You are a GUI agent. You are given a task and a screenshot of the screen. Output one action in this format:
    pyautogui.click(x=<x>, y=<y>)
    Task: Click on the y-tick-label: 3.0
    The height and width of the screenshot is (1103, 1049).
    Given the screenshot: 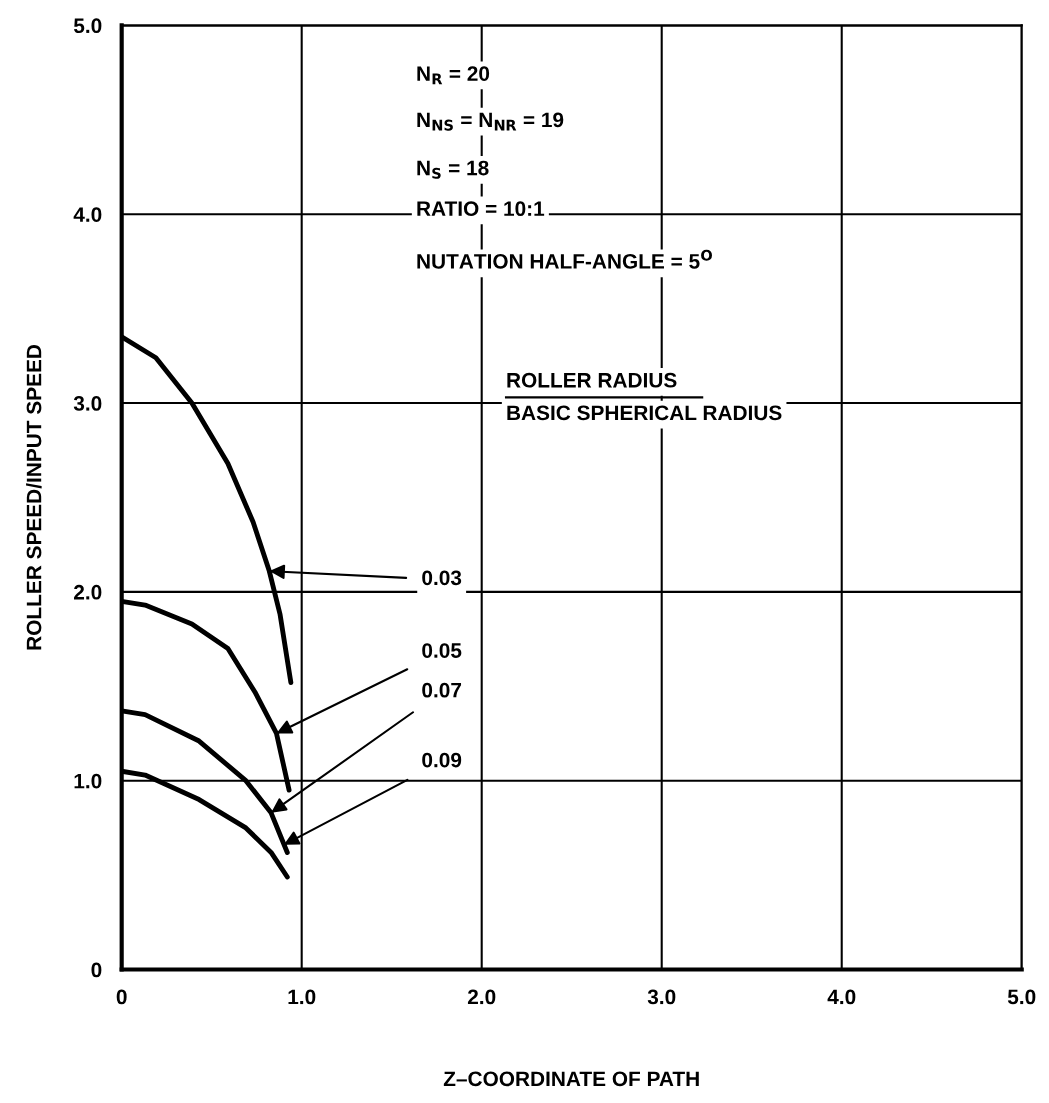 What is the action you would take?
    pyautogui.click(x=87, y=403)
    